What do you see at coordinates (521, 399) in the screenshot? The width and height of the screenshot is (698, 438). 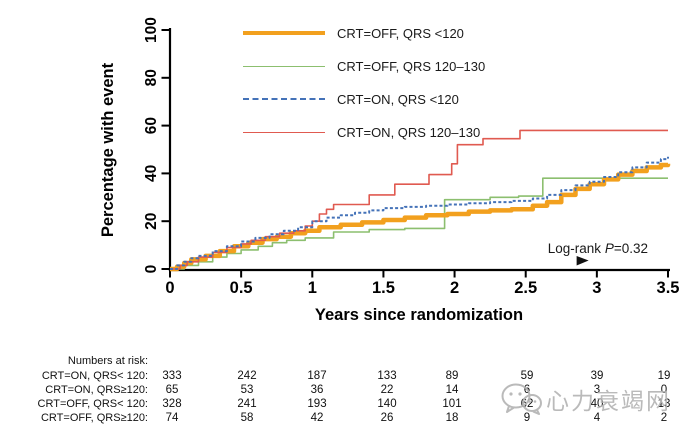 I see `wechat-icon` at bounding box center [521, 399].